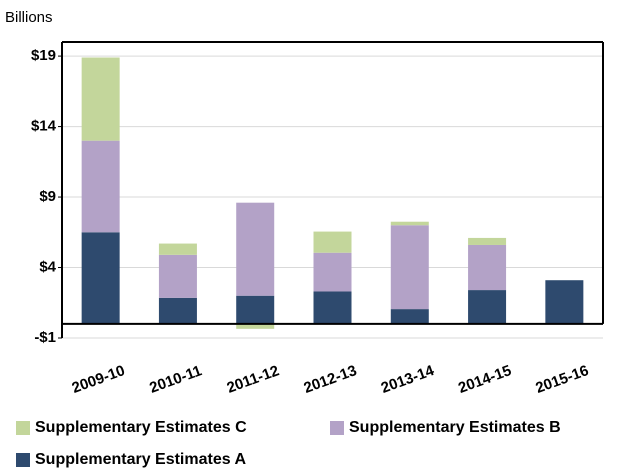 This screenshot has width=621, height=473. I want to click on y-tick-label: $19, so click(43, 55).